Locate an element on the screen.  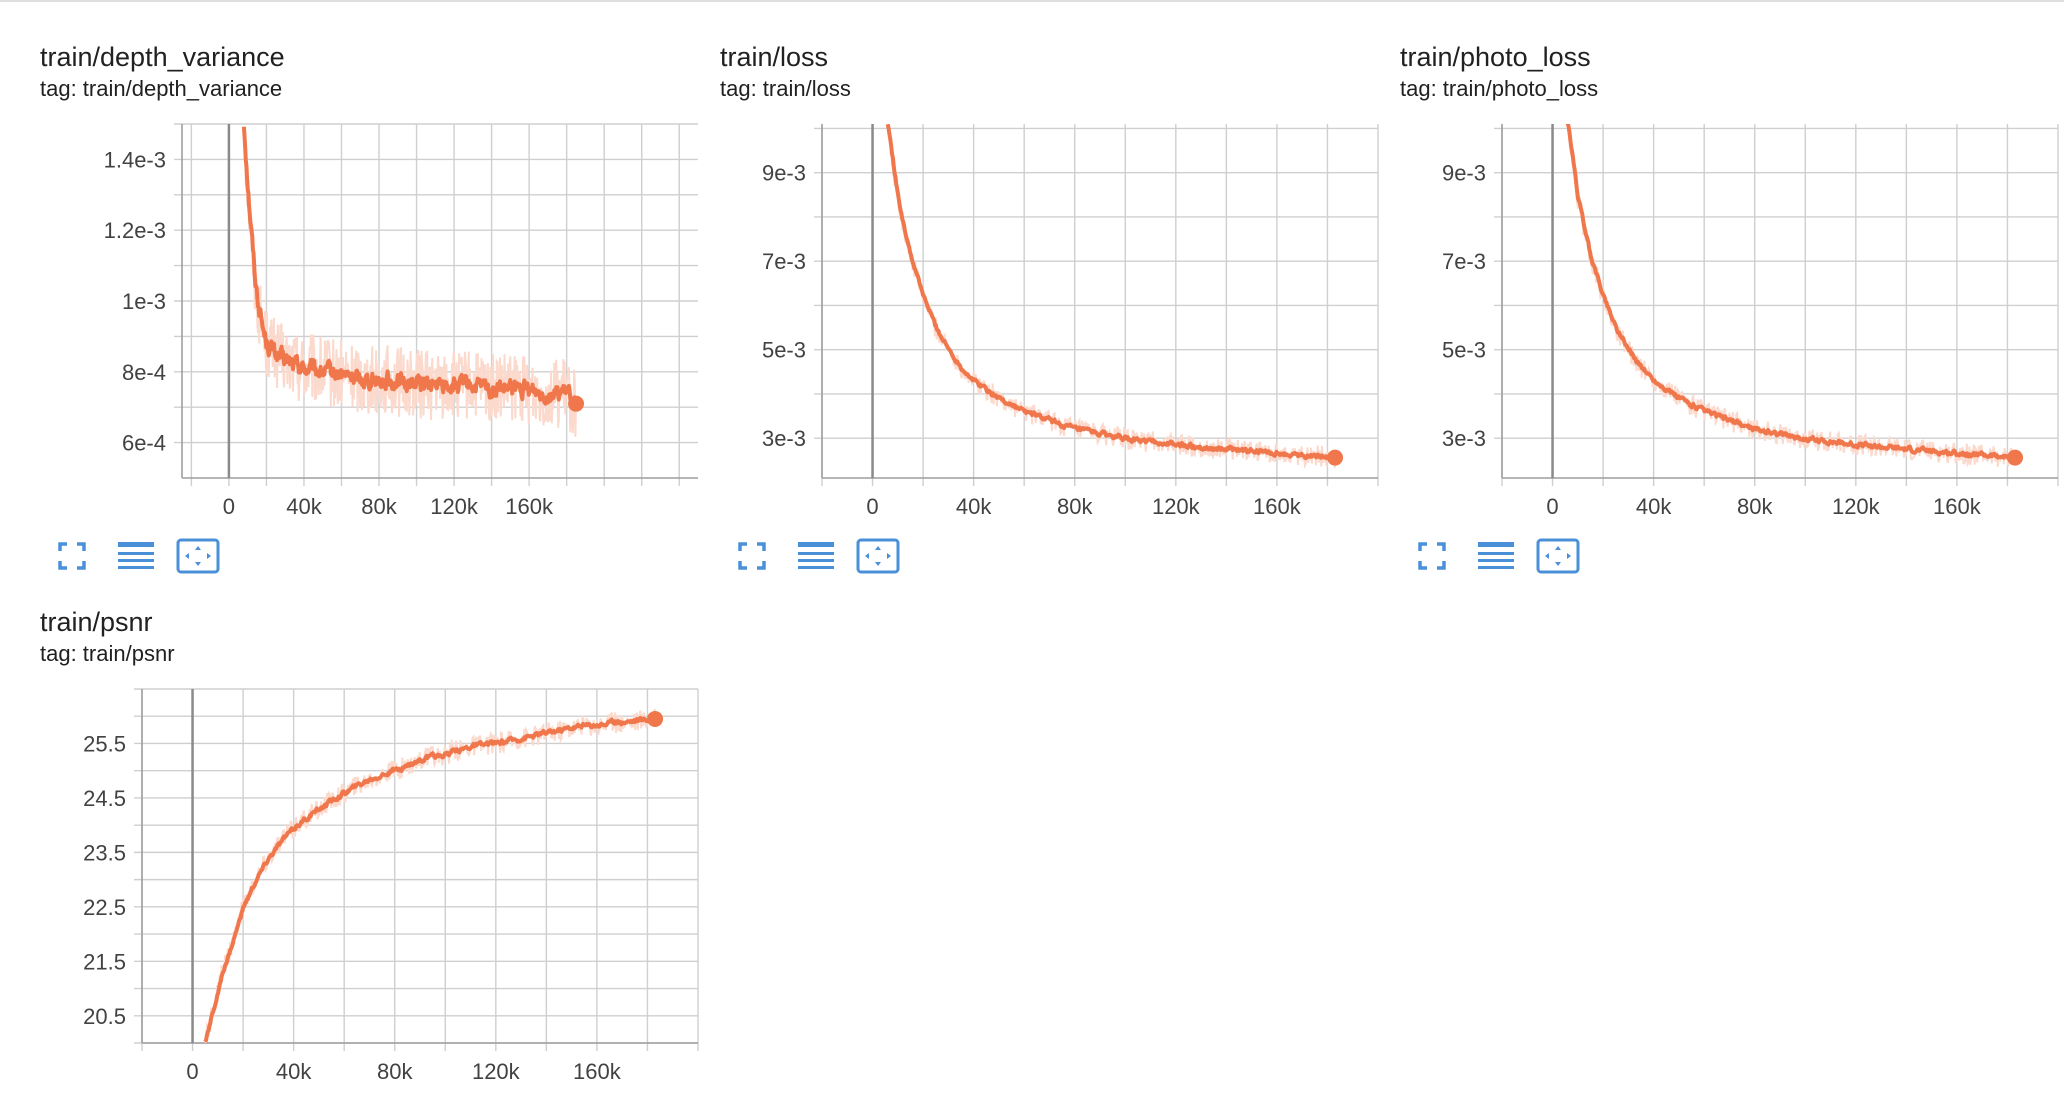
card-title: train/photo_loss is located at coordinates (1495, 57).